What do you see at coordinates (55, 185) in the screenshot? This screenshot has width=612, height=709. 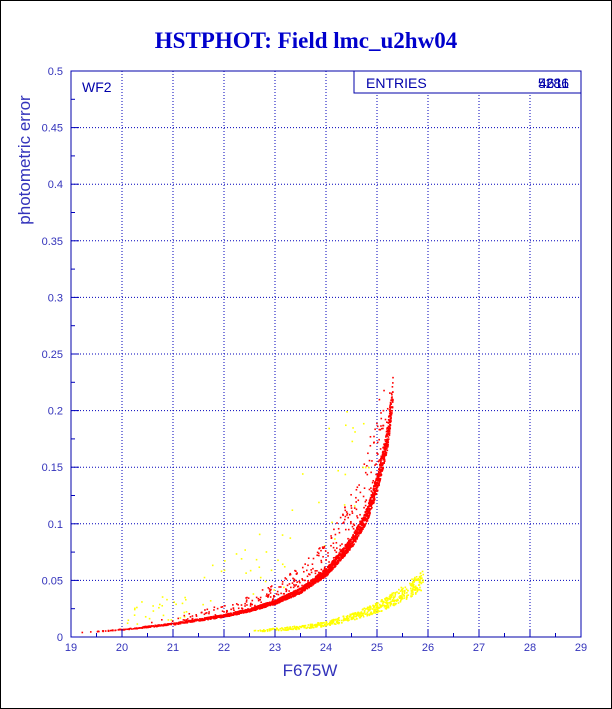 I see `y-tick-label: 0.4` at bounding box center [55, 185].